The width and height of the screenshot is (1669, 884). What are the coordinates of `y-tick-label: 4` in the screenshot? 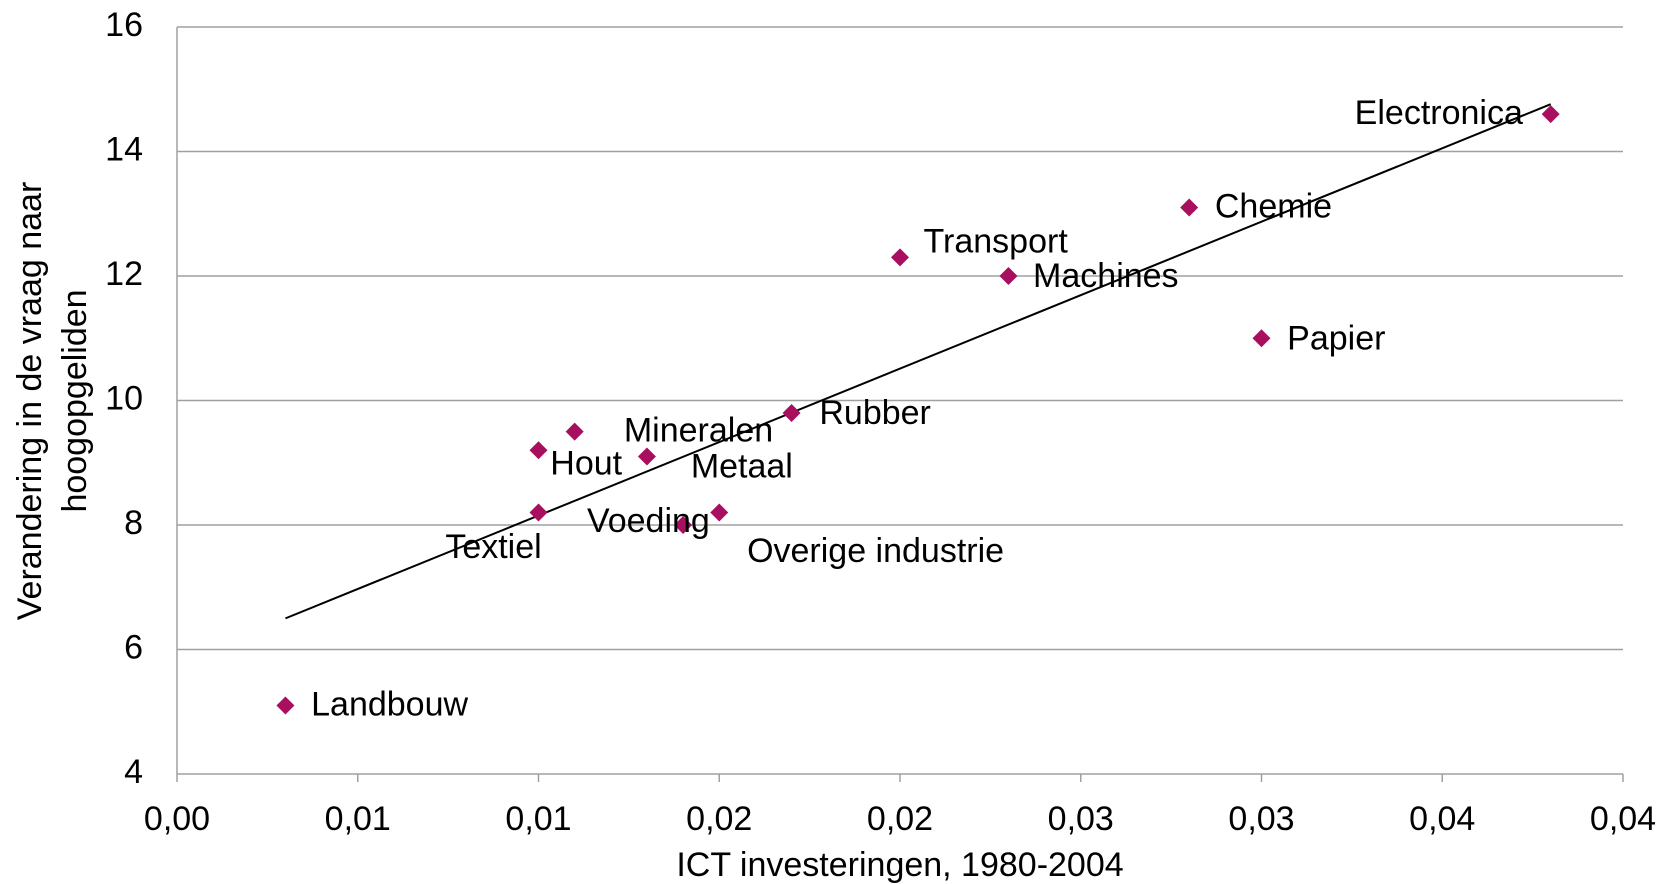 It's located at (133, 772).